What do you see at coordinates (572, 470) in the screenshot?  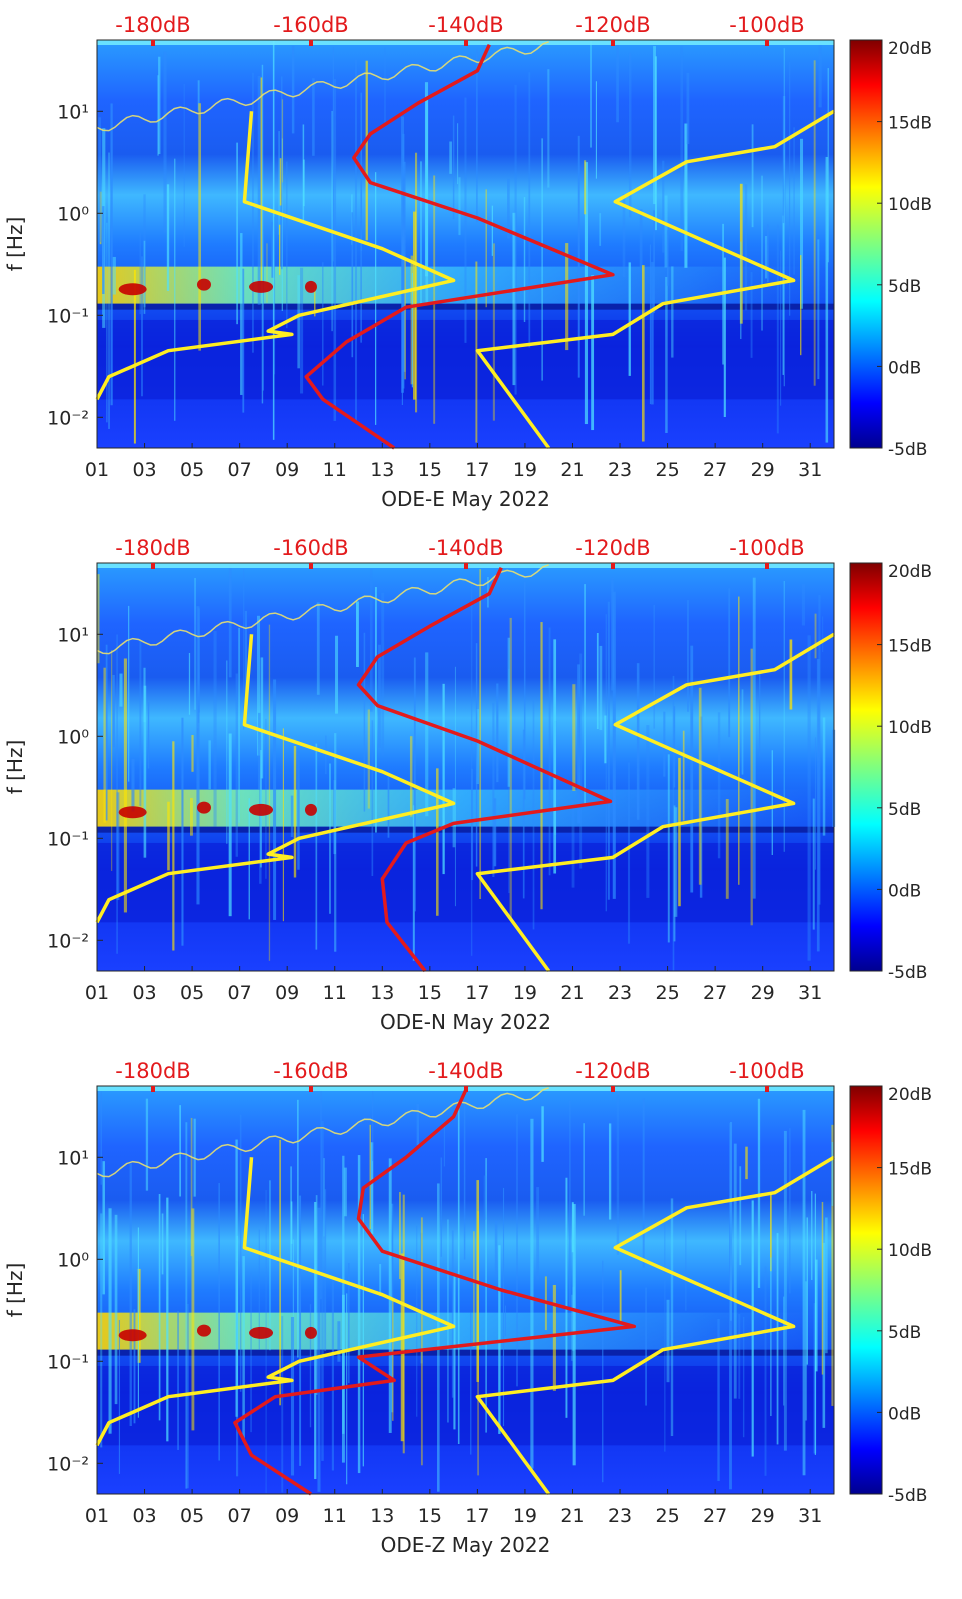 I see `x-tick-label: 21` at bounding box center [572, 470].